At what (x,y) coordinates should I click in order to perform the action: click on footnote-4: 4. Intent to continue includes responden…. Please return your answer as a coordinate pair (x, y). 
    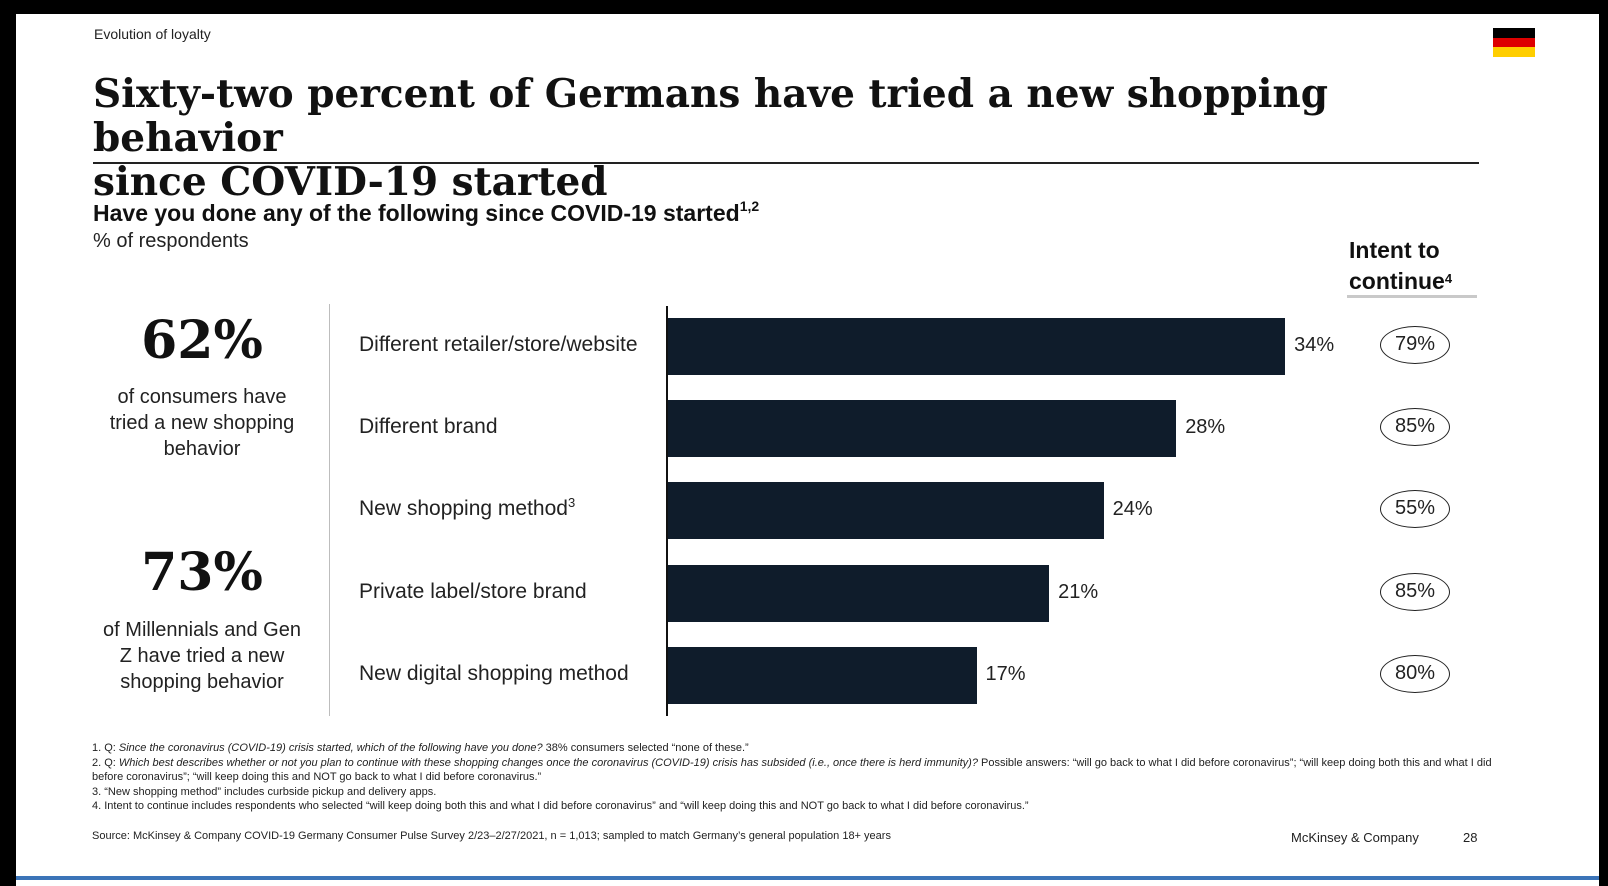
    Looking at the image, I should click on (792, 806).